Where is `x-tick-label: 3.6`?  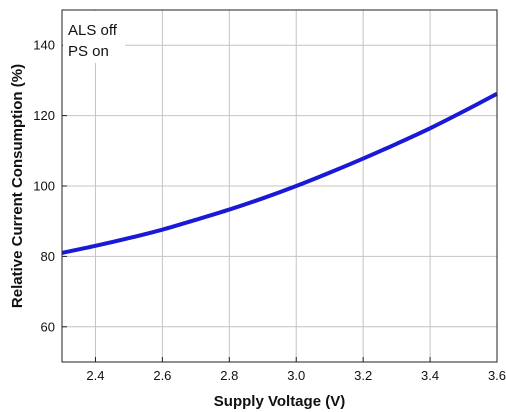
x-tick-label: 3.6 is located at coordinates (497, 375).